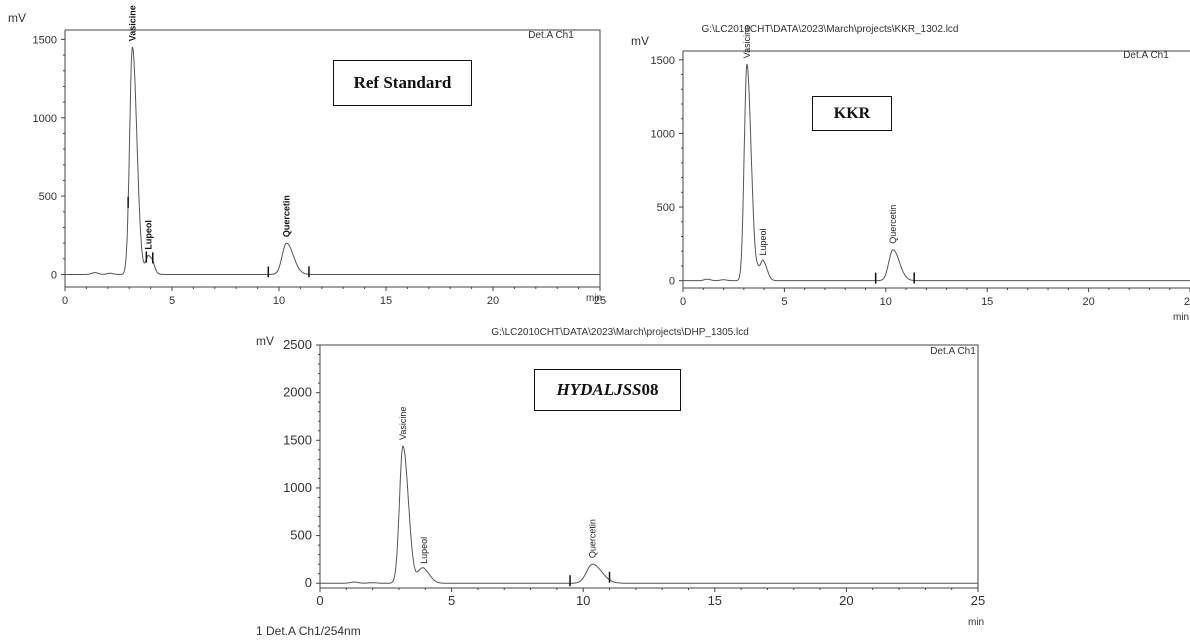  I want to click on hydaljss08-label: HYDALJSS08, so click(607, 390).